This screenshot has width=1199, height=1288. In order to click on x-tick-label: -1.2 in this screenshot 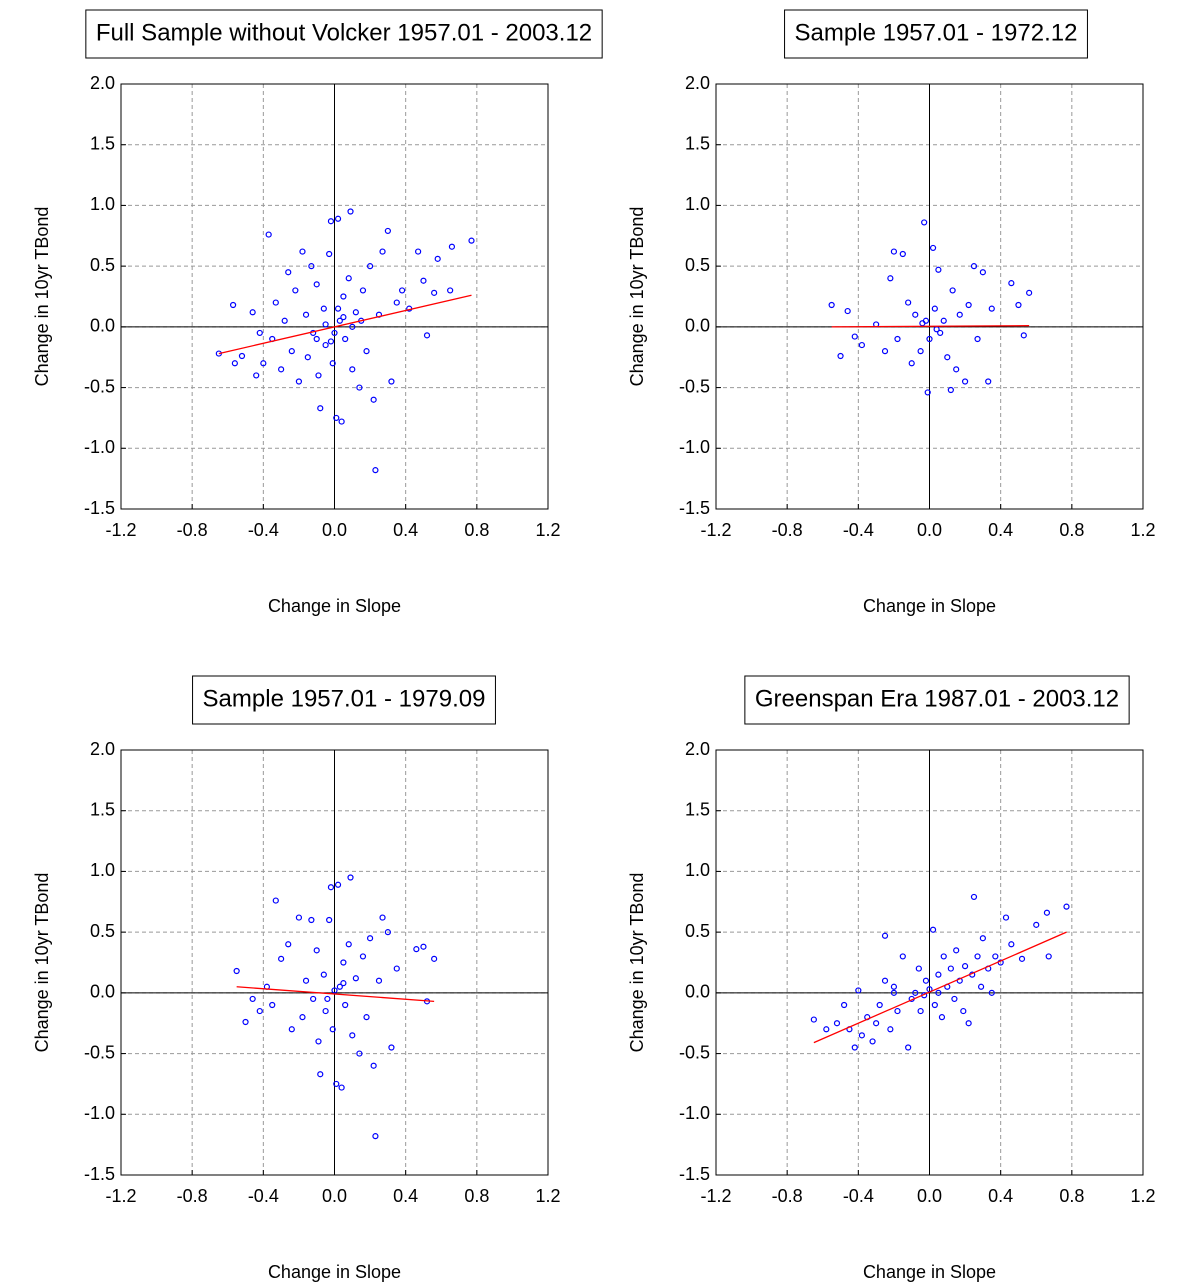, I will do `click(120, 530)`.